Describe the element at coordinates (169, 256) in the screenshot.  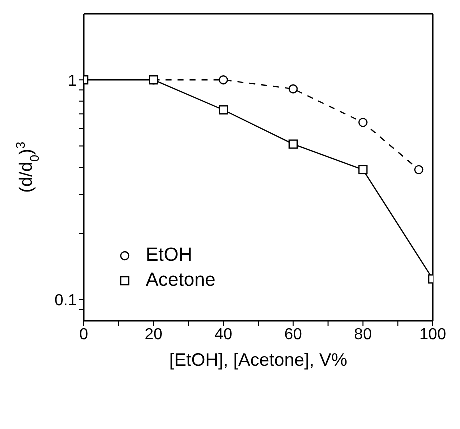
I see `legend-label: EtOH` at that location.